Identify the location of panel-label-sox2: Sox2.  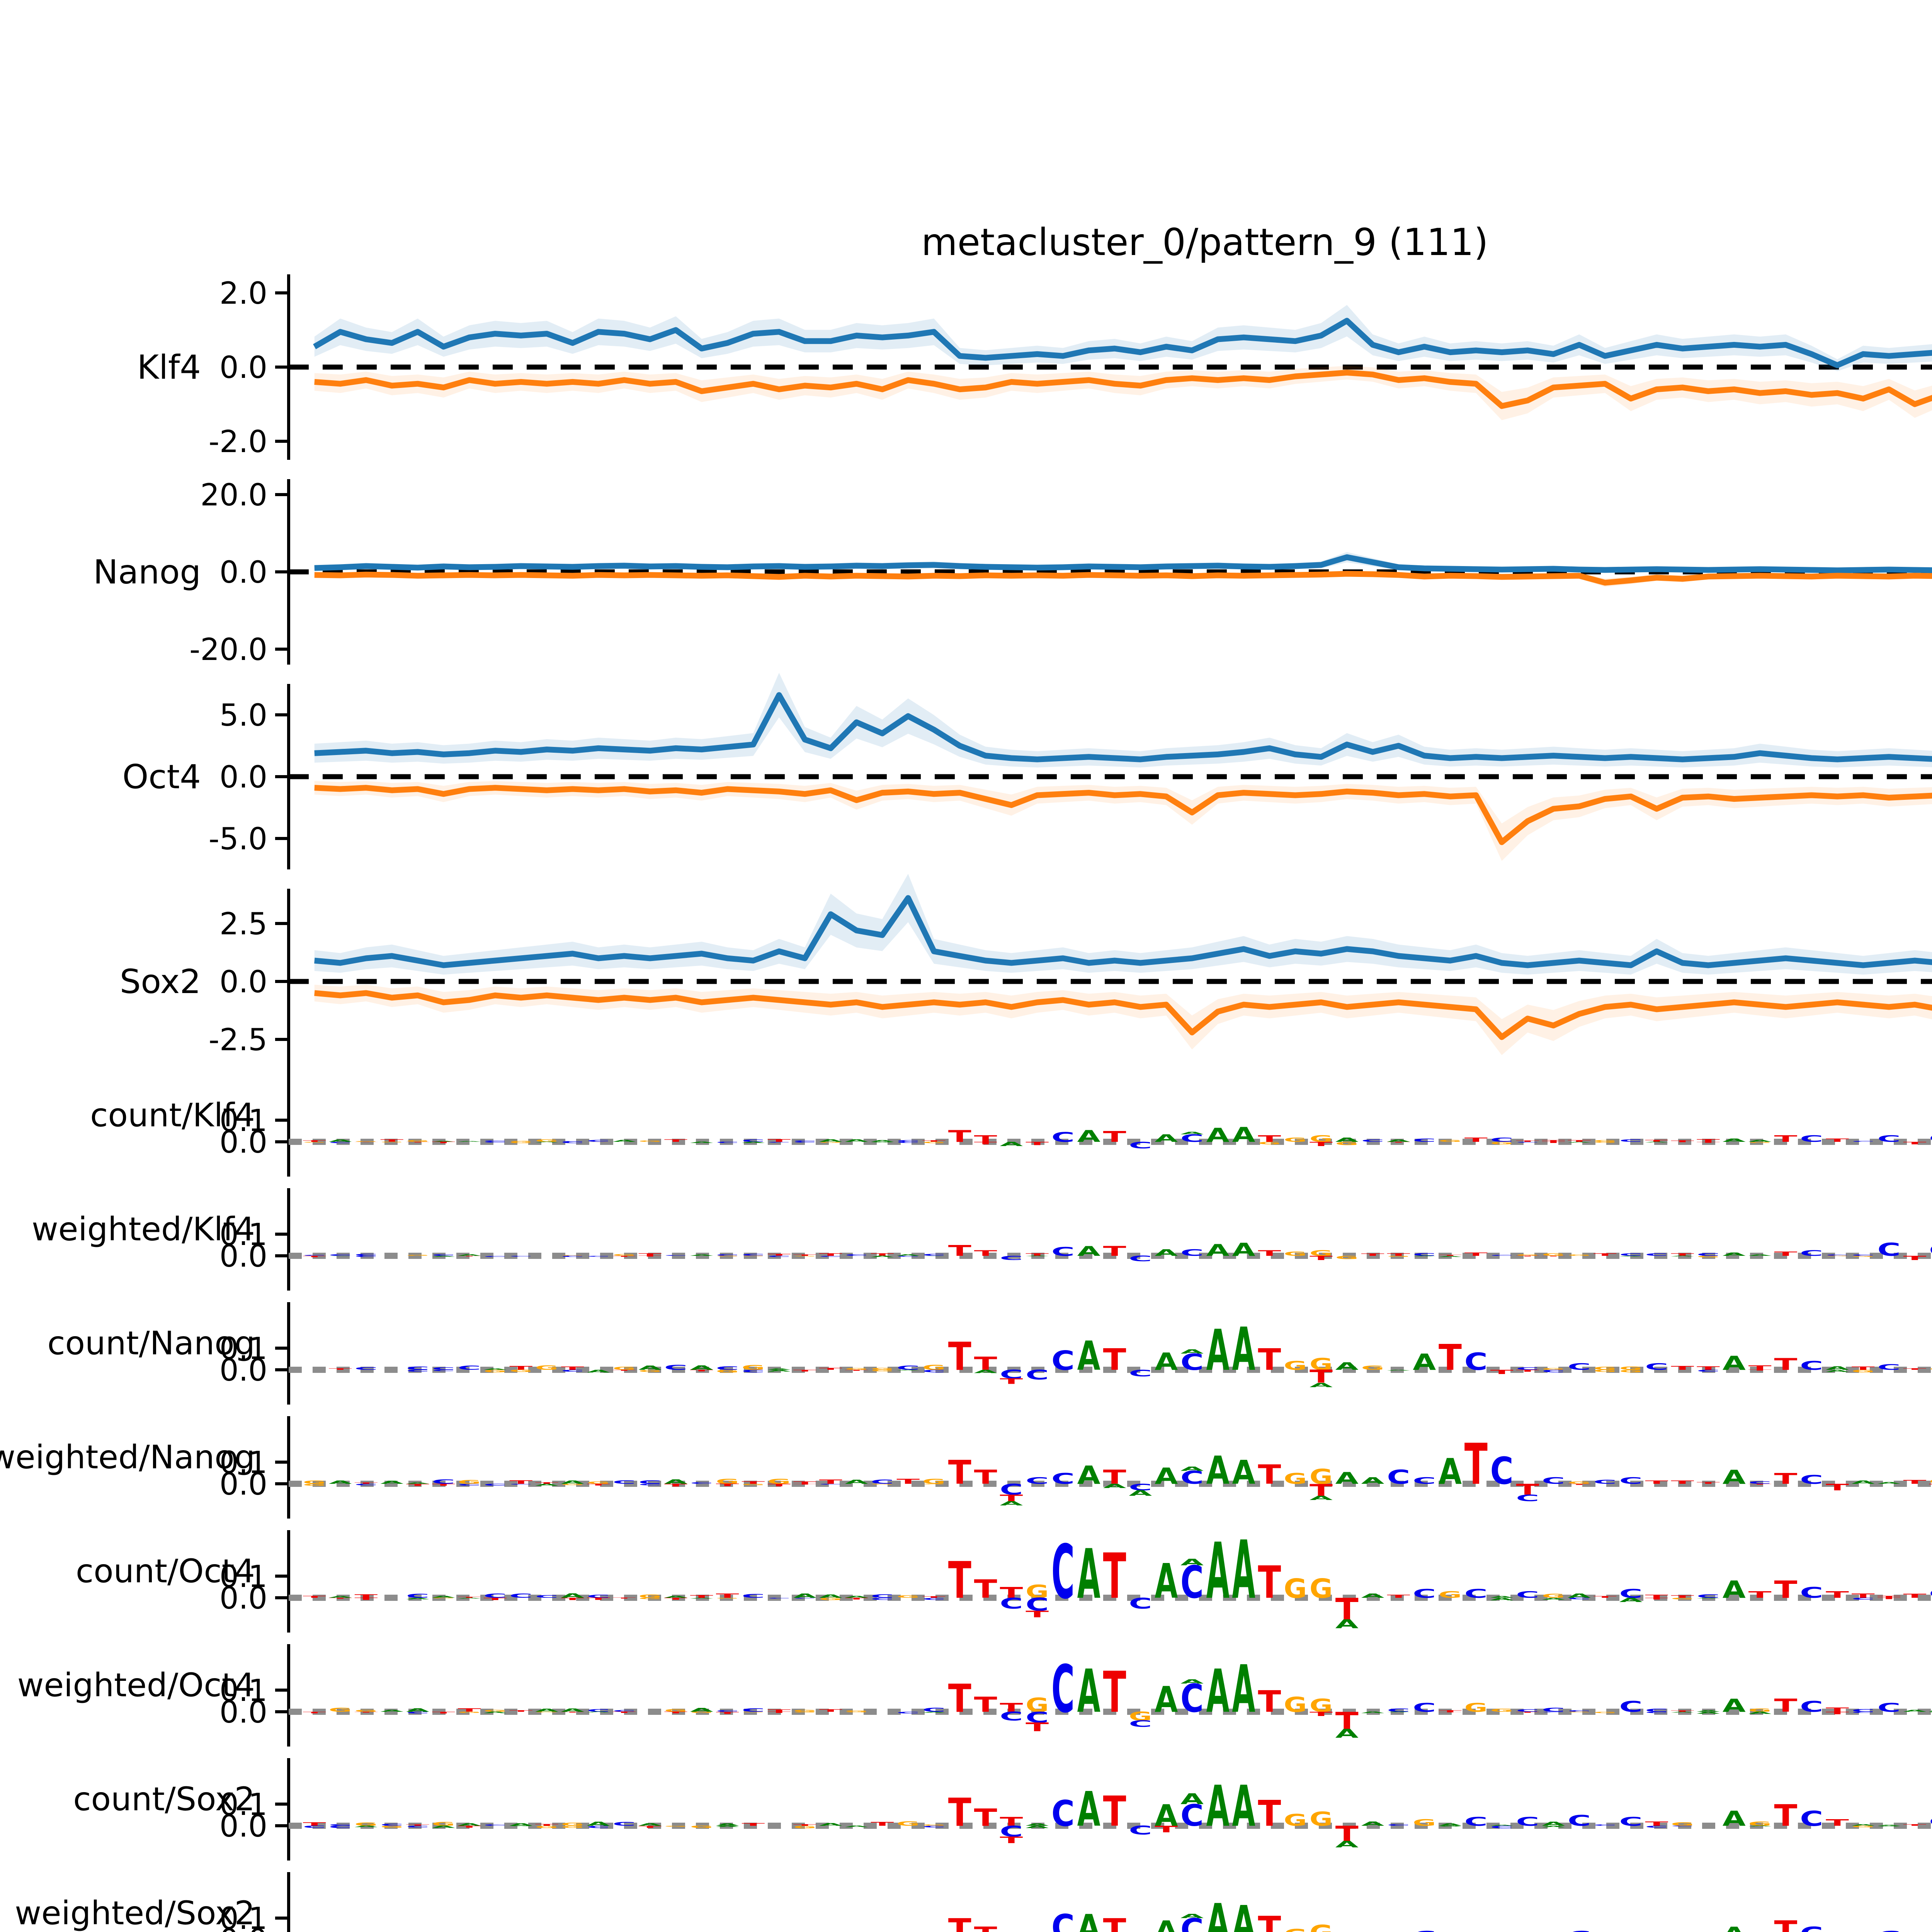
(160, 982).